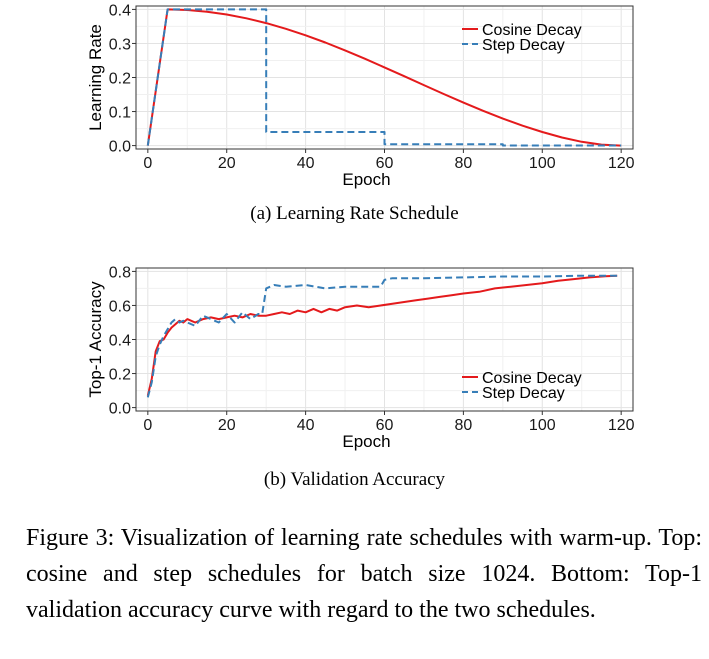 This screenshot has height=659, width=709. Describe the element at coordinates (95, 77) in the screenshot. I see `y-axis-label: Learning Rate` at that location.